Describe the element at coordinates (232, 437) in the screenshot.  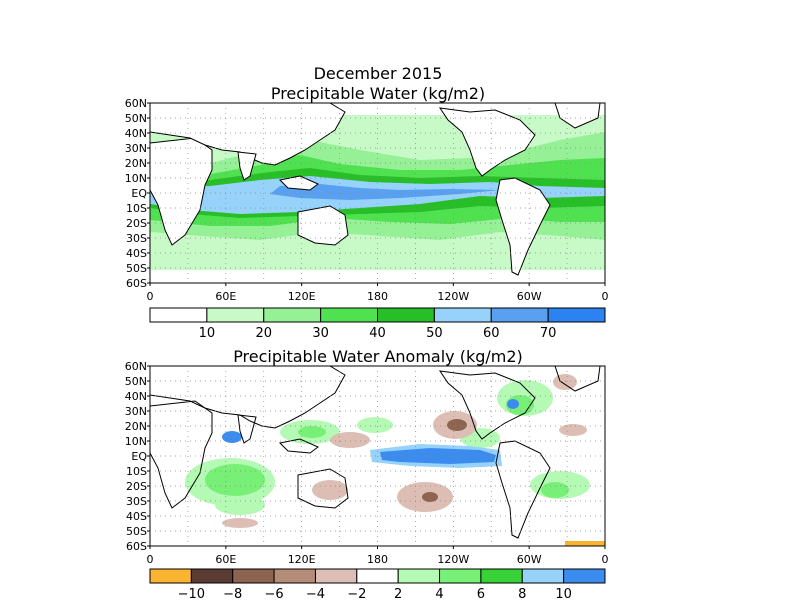
I see `panel-2-indian-anomaly` at that location.